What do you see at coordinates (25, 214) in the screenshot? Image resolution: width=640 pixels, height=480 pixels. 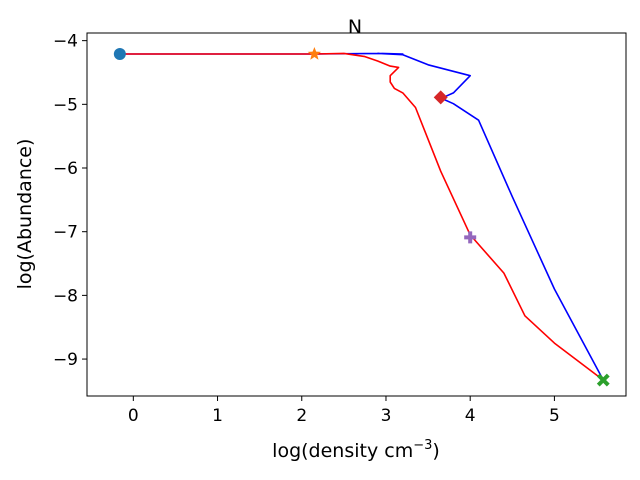 I see `y-axis-label: log(Abundance)` at bounding box center [25, 214].